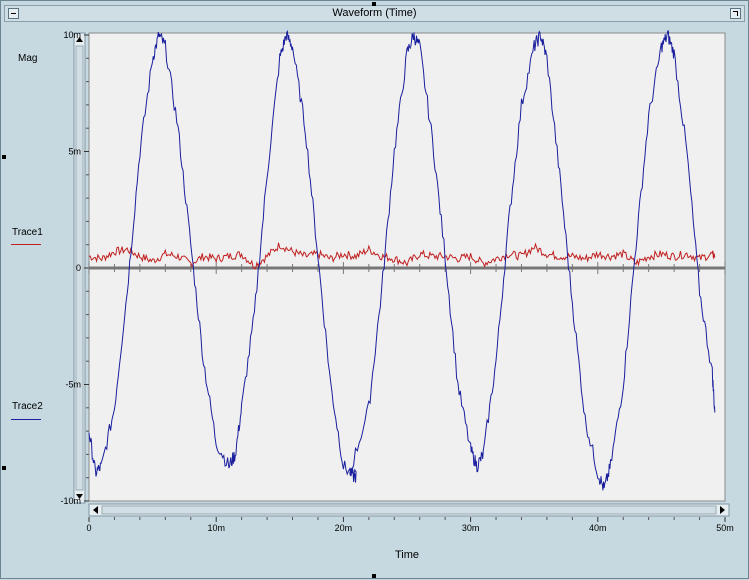 The width and height of the screenshot is (749, 580). What do you see at coordinates (409, 510) in the screenshot?
I see `horizontal-scroll-thumb` at bounding box center [409, 510].